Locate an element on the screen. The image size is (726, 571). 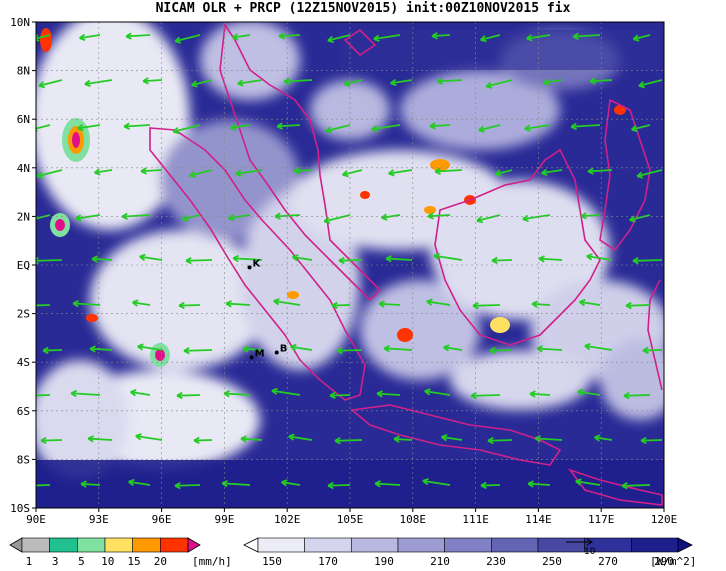
lat-tick-label: 2S is located at coordinates (23, 314).